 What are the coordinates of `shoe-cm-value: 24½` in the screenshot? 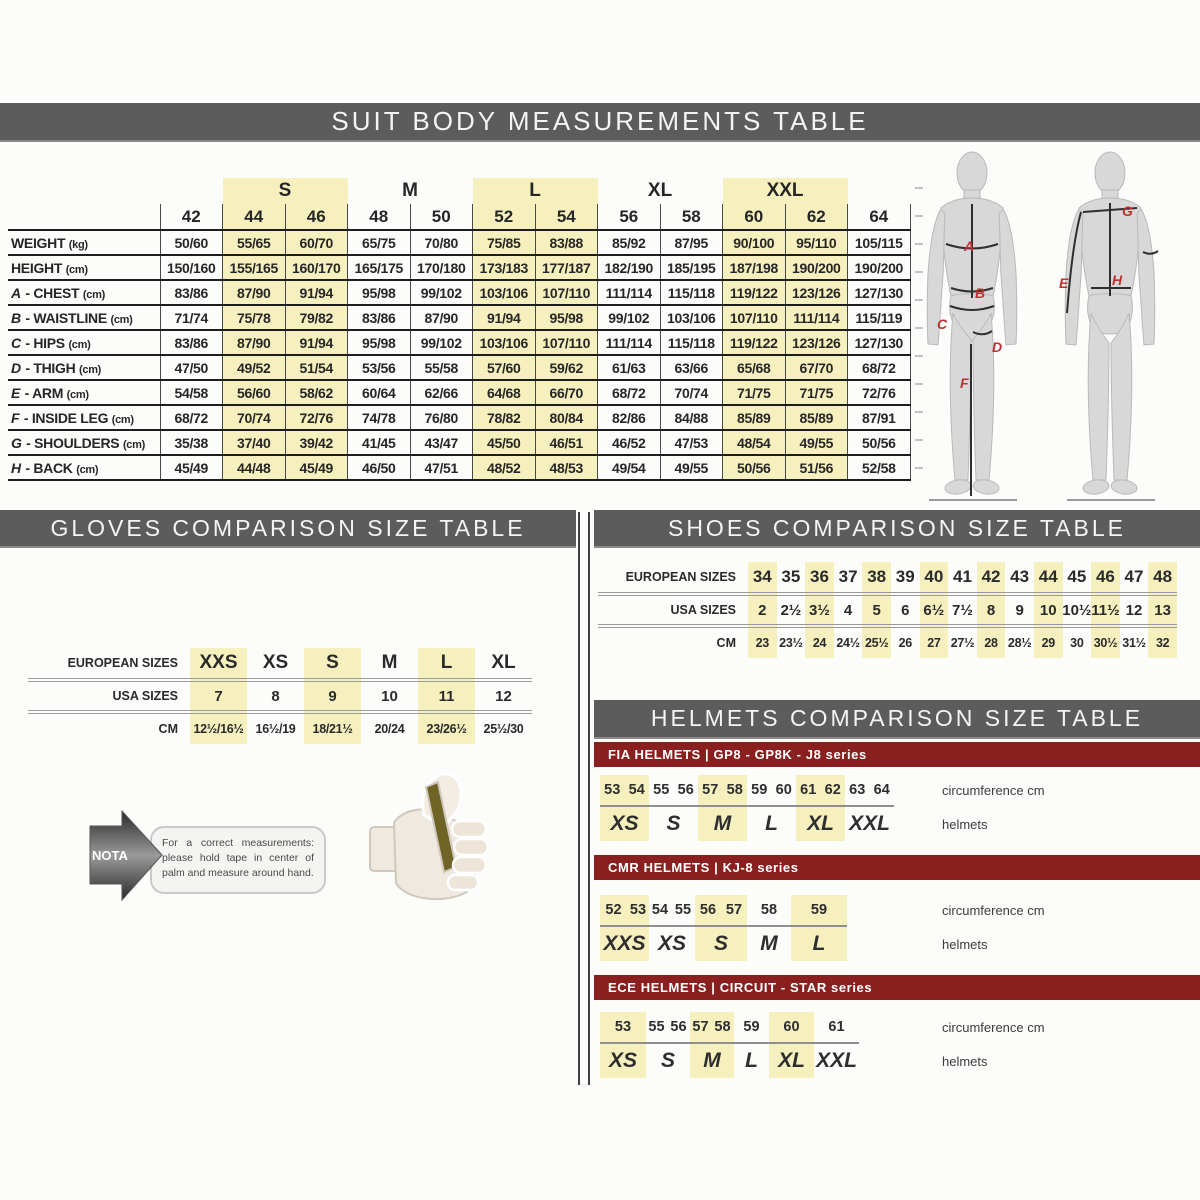 It's located at (848, 643).